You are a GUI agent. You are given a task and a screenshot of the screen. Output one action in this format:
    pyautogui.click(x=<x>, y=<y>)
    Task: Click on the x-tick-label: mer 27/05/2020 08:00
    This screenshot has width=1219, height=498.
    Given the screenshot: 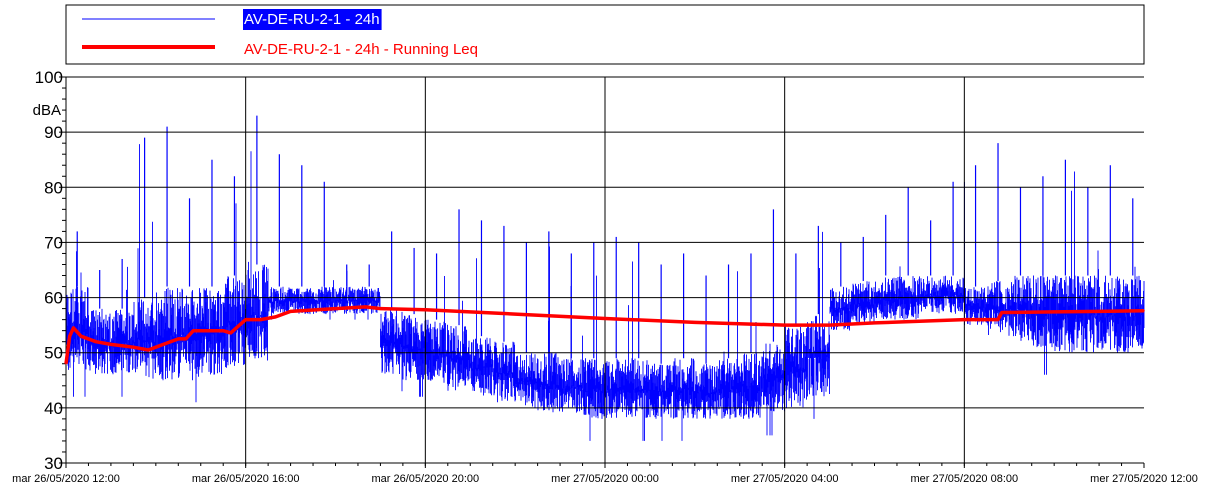 What is the action you would take?
    pyautogui.click(x=965, y=479)
    